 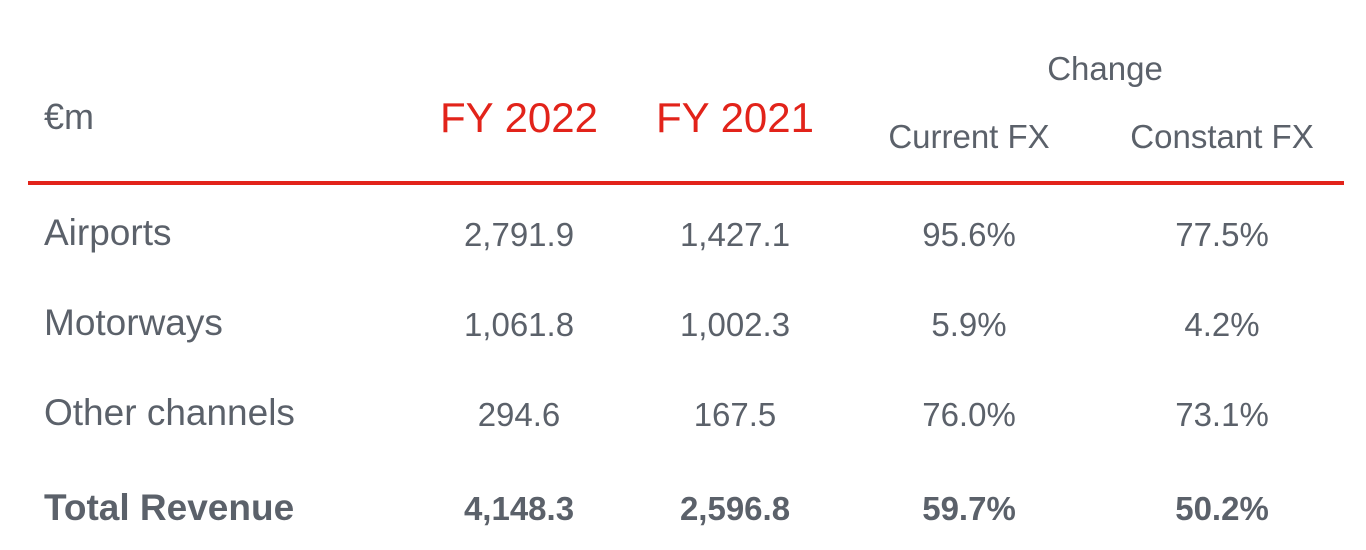 What do you see at coordinates (1222, 508) in the screenshot?
I see `total-constant-fx: 50.2%` at bounding box center [1222, 508].